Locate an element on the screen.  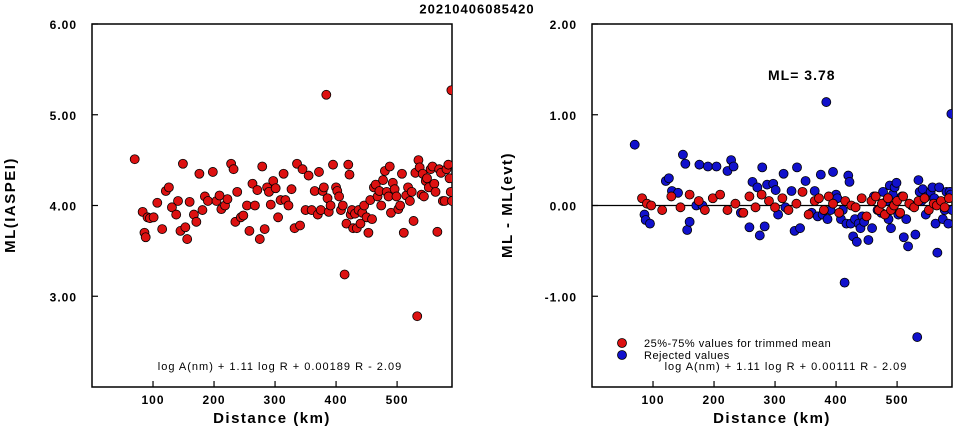
legend-marker-rejected is located at coordinates (622, 355).